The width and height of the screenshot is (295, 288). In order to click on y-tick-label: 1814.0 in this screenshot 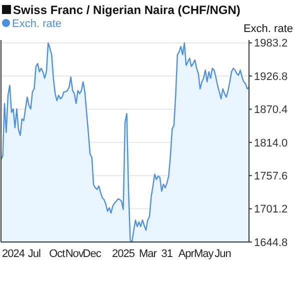, I will do `click(271, 143)`.